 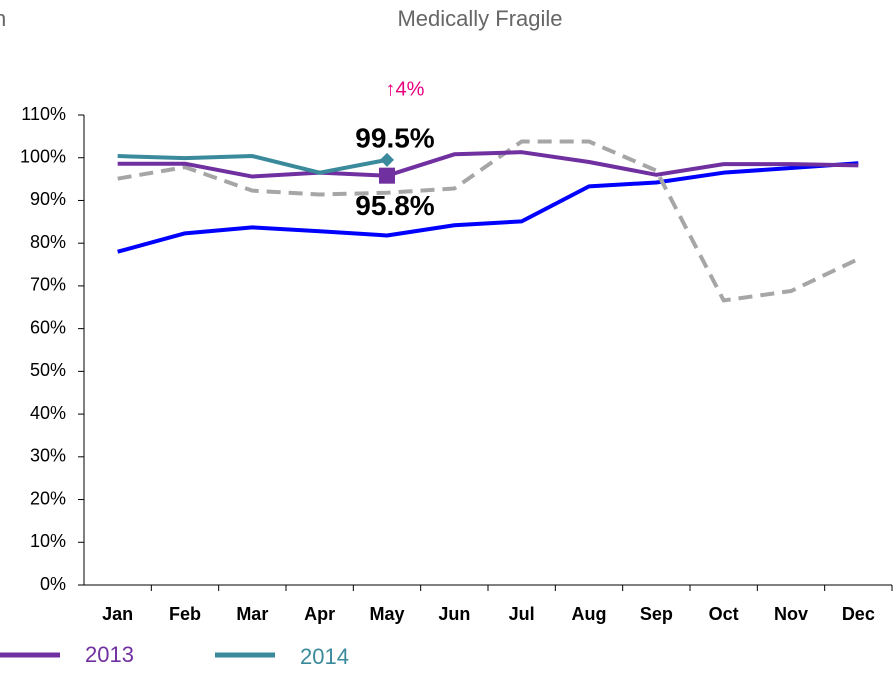 I want to click on data-label: 99.5%, so click(x=394, y=137).